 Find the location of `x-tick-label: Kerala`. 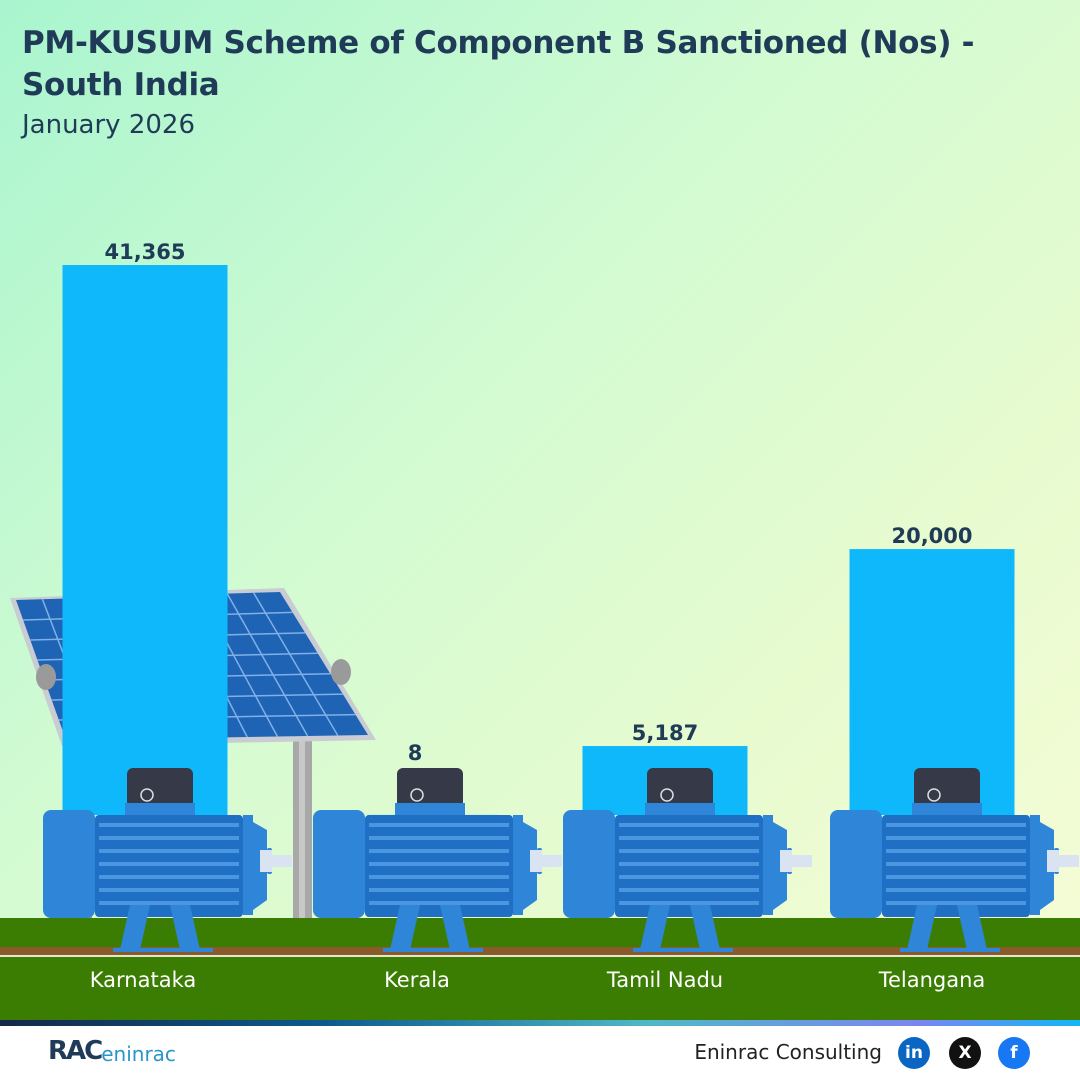

x-tick-label: Kerala is located at coordinates (417, 980).